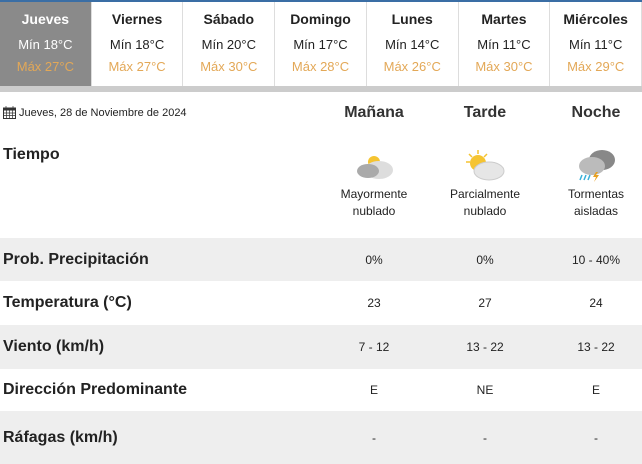  I want to click on min-temp: Mín 17°C, so click(320, 44).